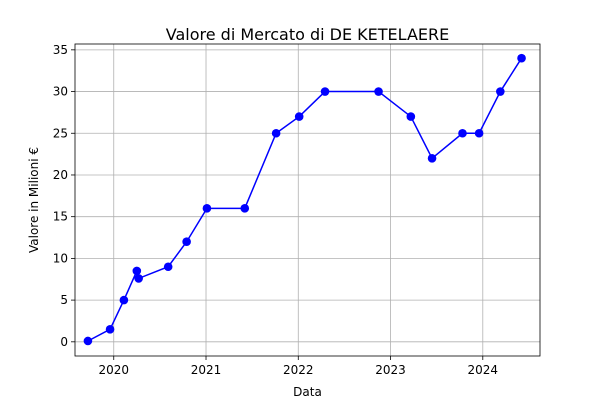  Describe the element at coordinates (60, 92) in the screenshot. I see `y-tick-label: 30` at that location.